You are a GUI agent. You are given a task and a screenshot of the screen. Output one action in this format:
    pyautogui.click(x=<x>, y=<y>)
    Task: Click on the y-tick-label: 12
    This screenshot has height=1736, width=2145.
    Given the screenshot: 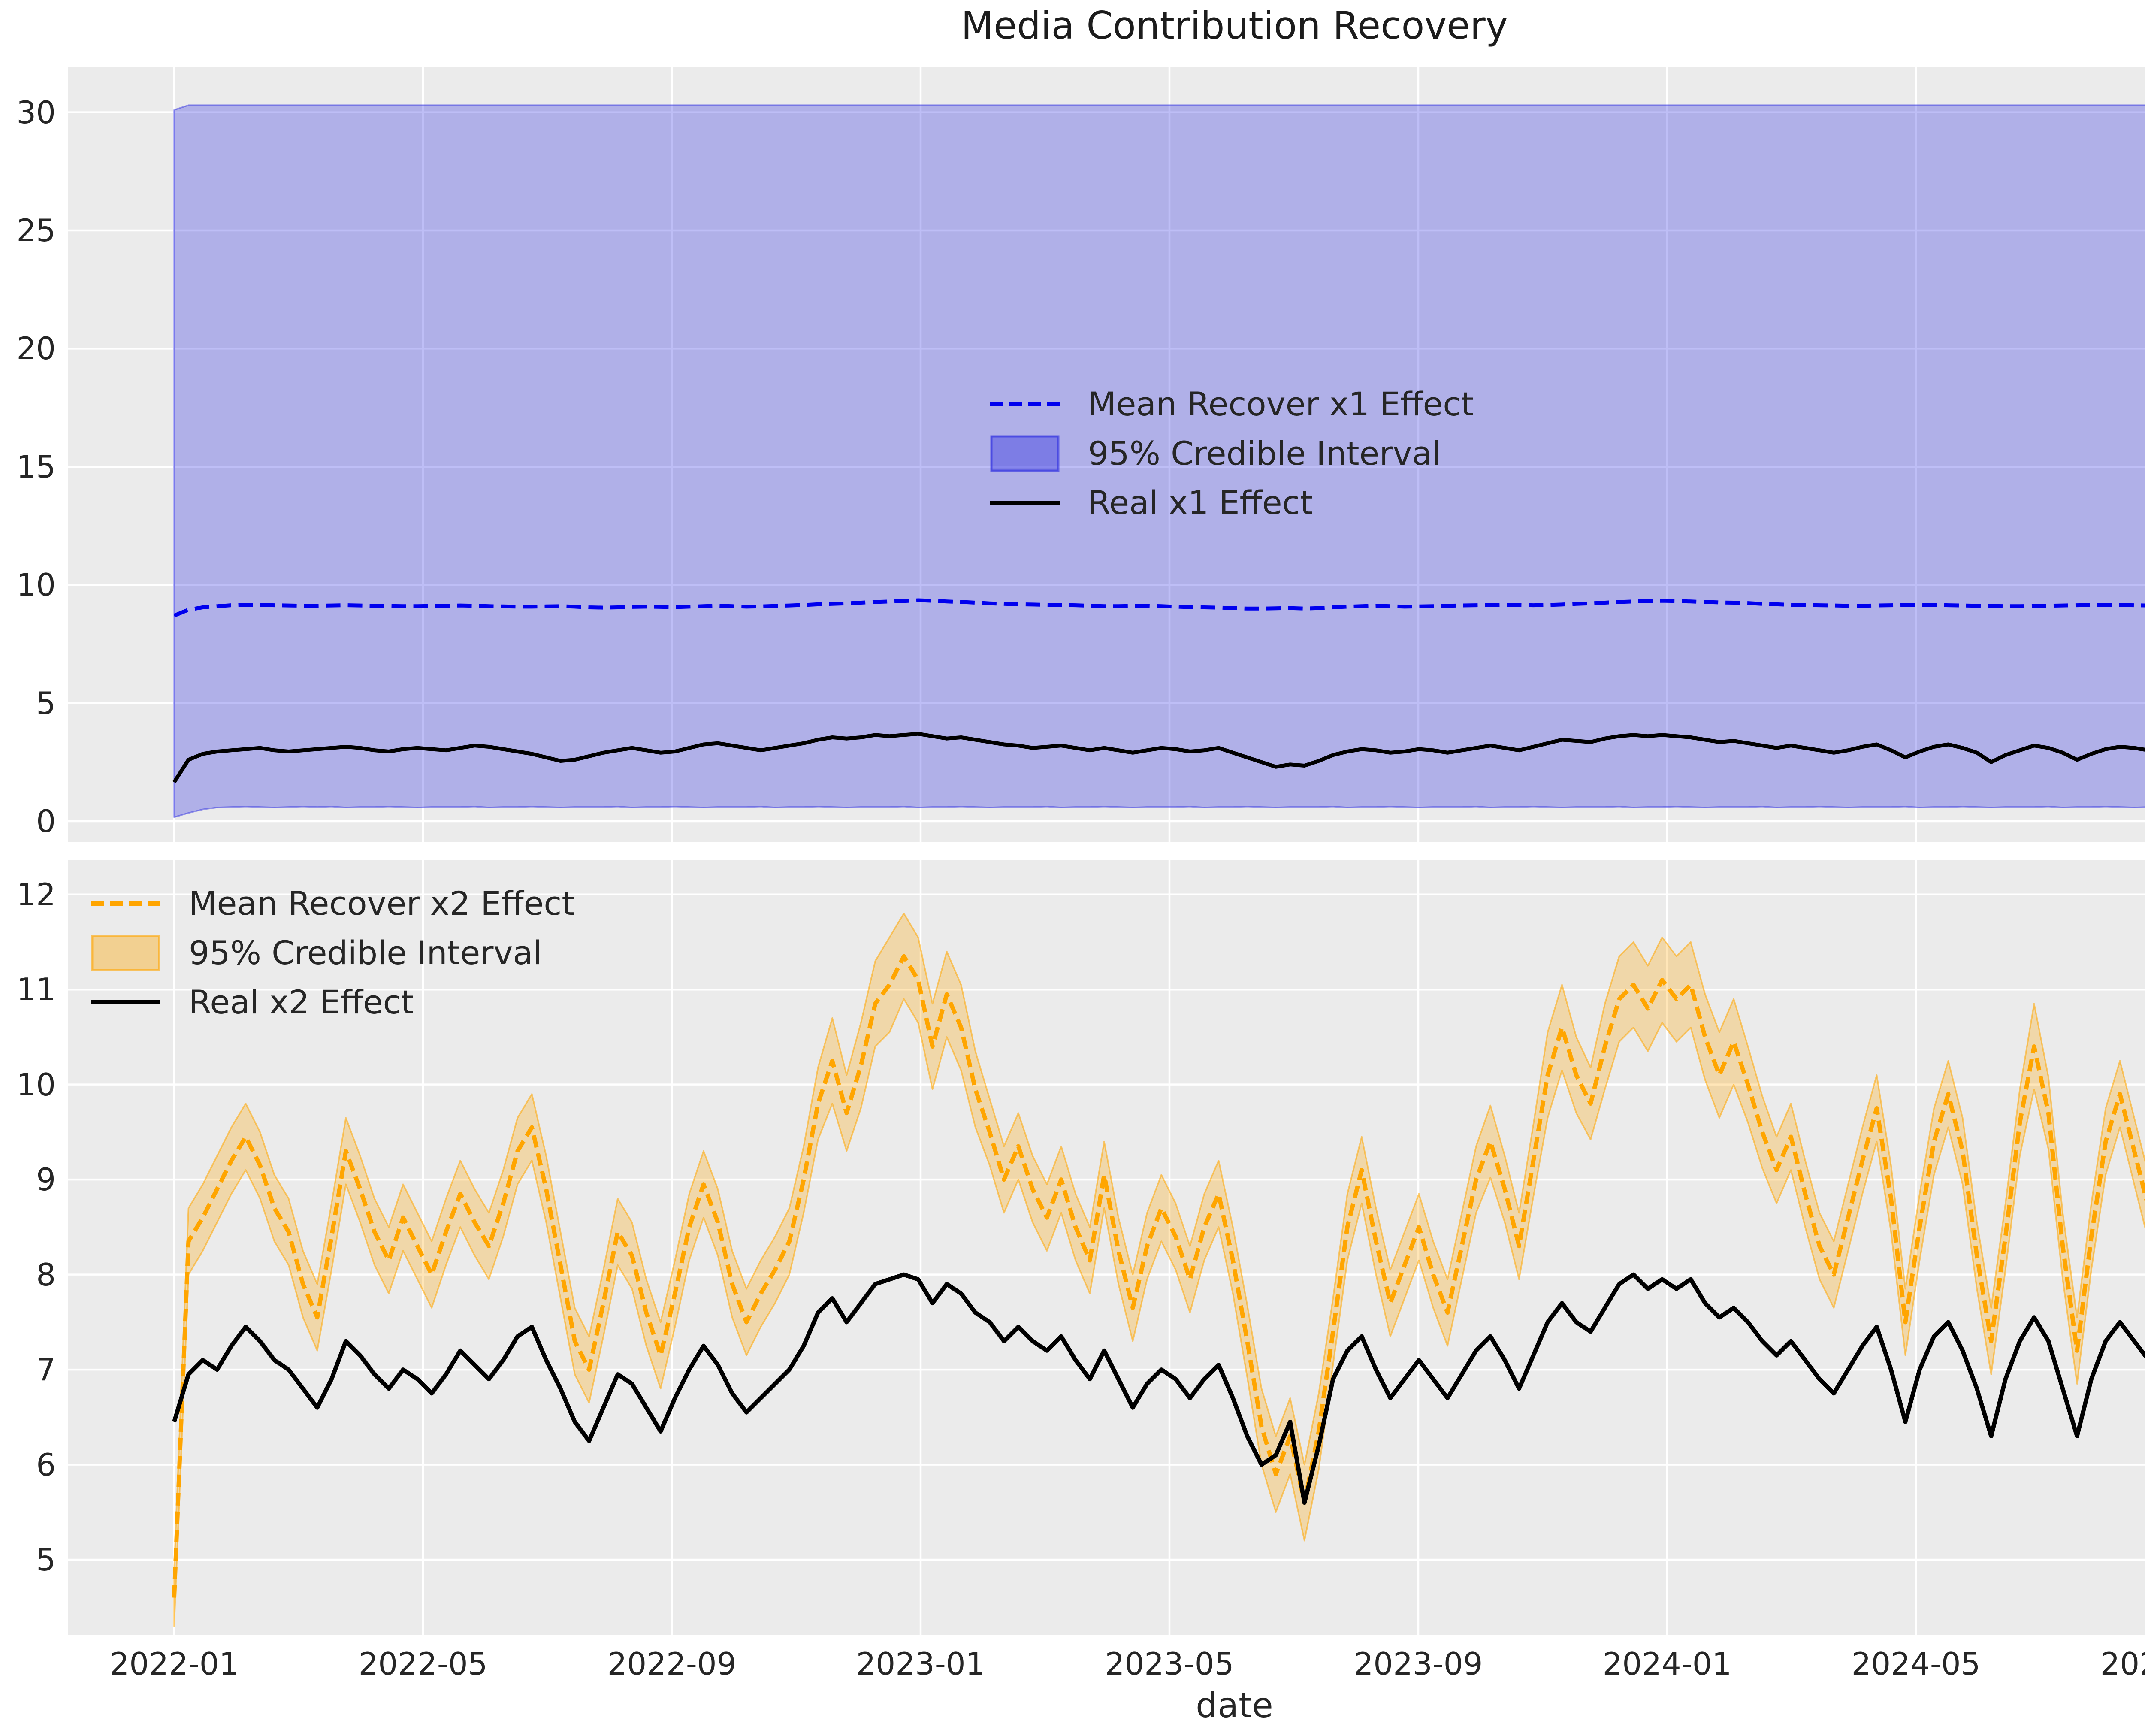 What is the action you would take?
    pyautogui.click(x=36, y=895)
    